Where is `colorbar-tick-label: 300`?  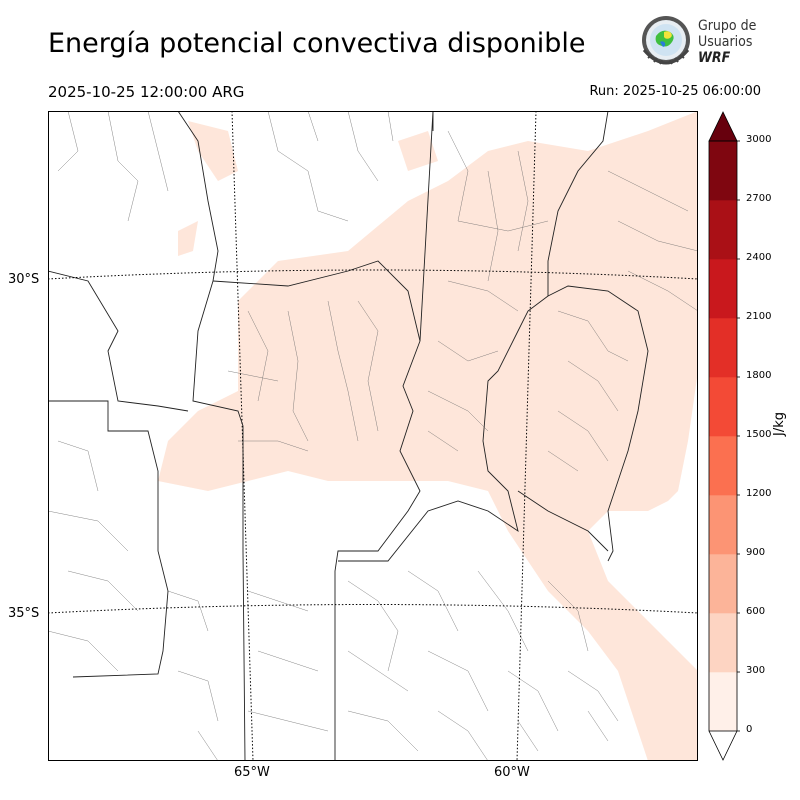 colorbar-tick-label: 300 is located at coordinates (756, 670).